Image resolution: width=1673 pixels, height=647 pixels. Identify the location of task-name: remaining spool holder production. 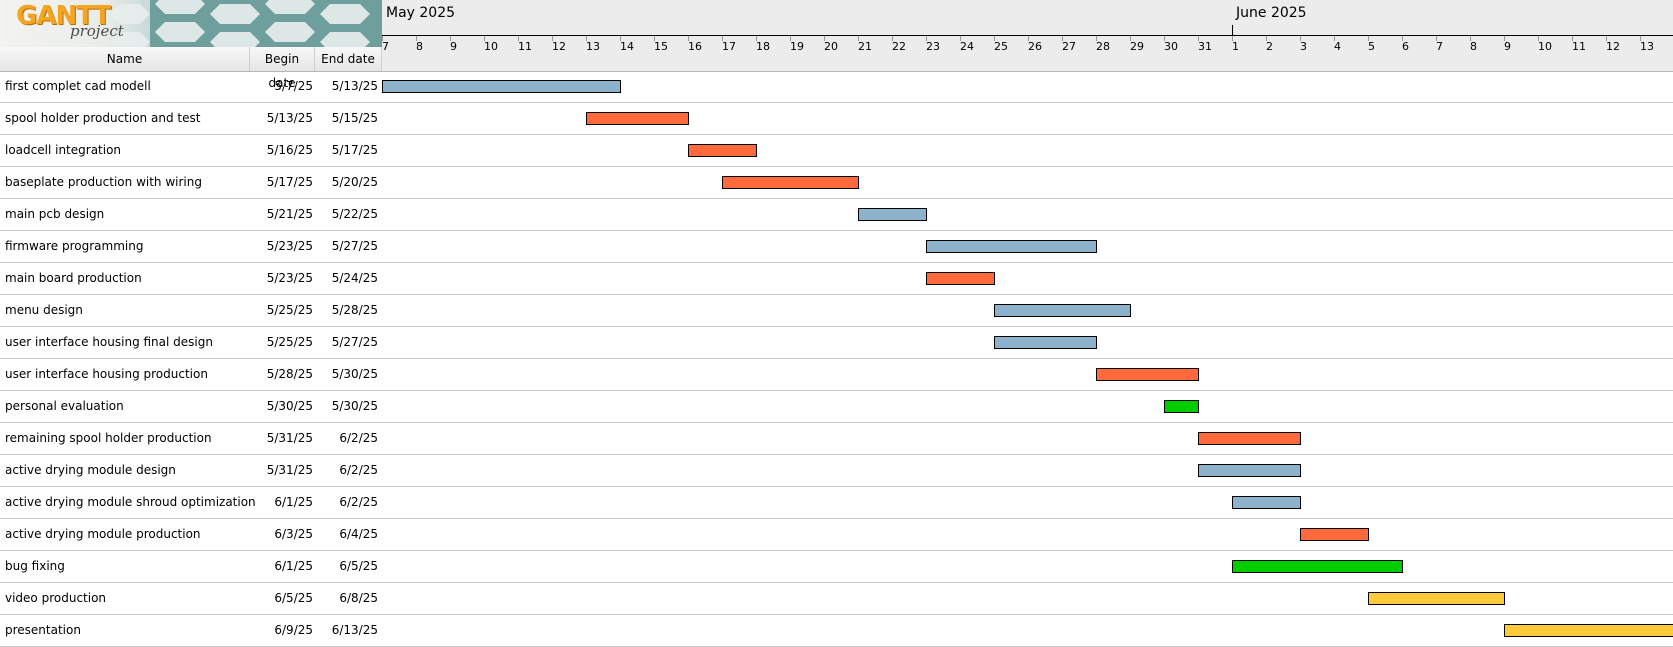
(108, 438).